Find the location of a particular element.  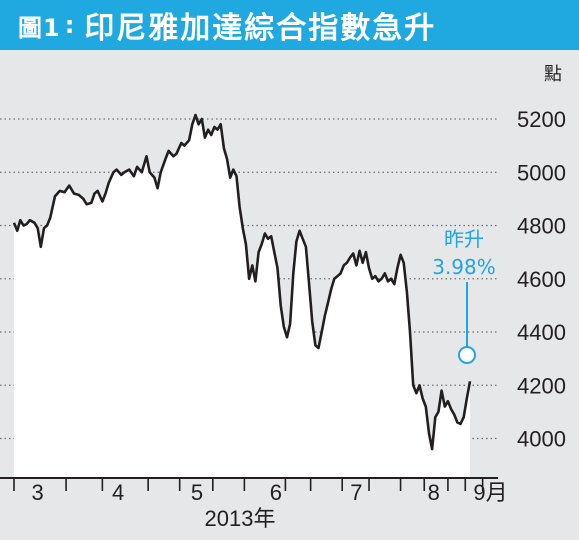

annotation-label-line2: 3.98% is located at coordinates (464, 267).